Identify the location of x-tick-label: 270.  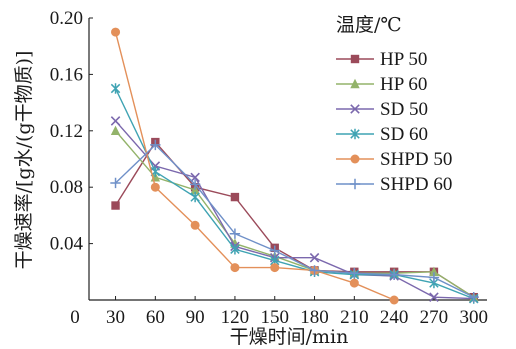
(434, 317).